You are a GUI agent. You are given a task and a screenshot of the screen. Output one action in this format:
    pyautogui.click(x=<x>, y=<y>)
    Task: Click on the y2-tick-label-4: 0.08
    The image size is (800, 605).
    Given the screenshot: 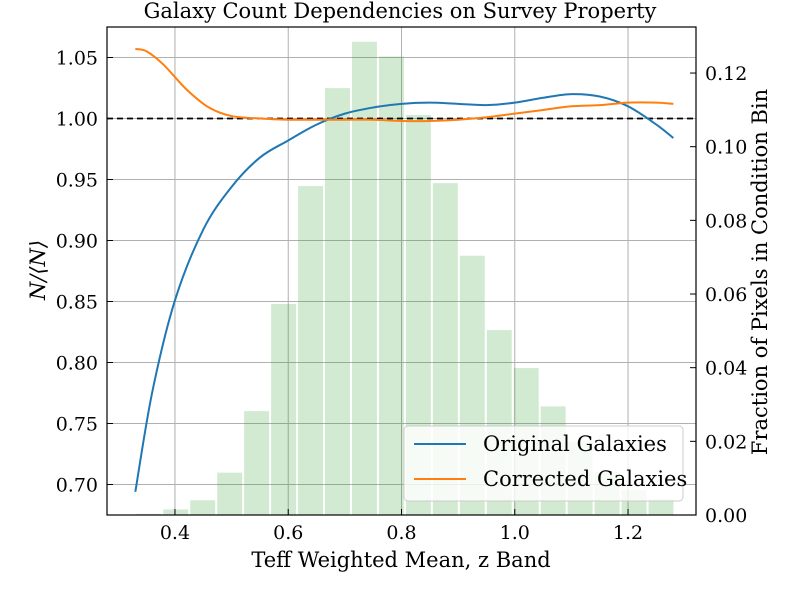 What is the action you would take?
    pyautogui.click(x=726, y=221)
    